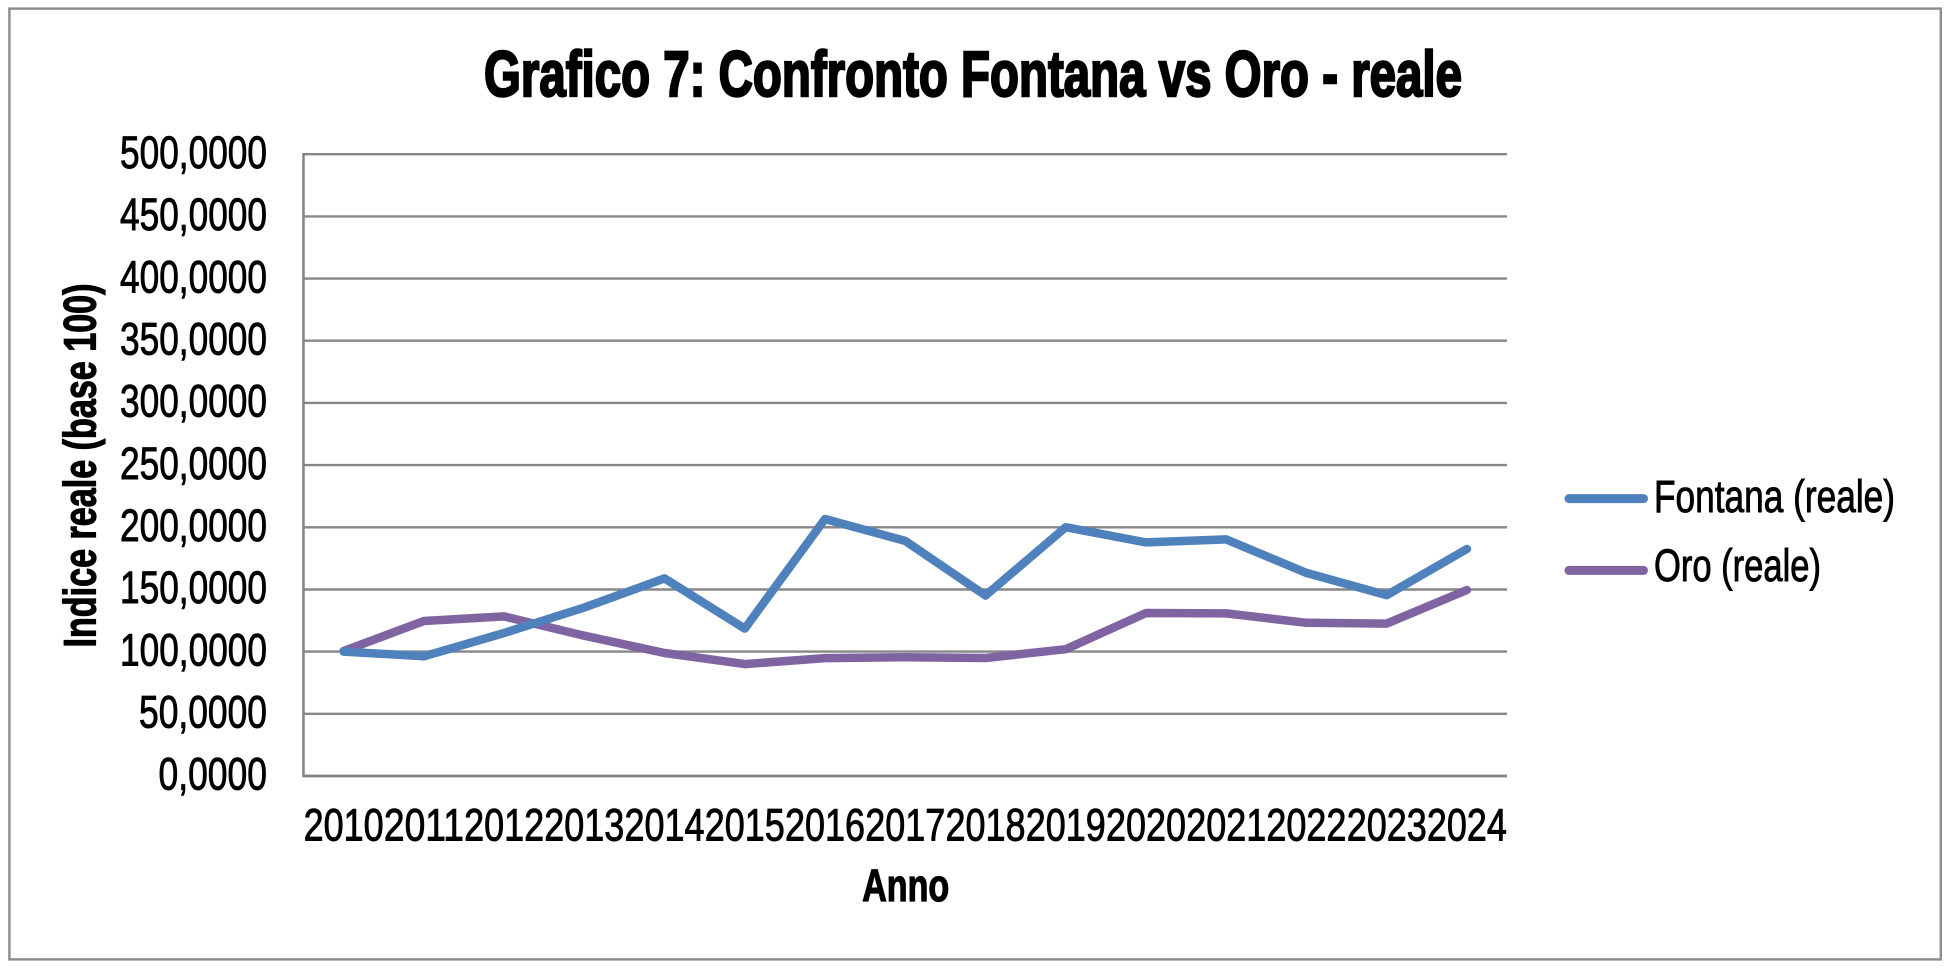  I want to click on svg-text: 2022, so click(1306, 824).